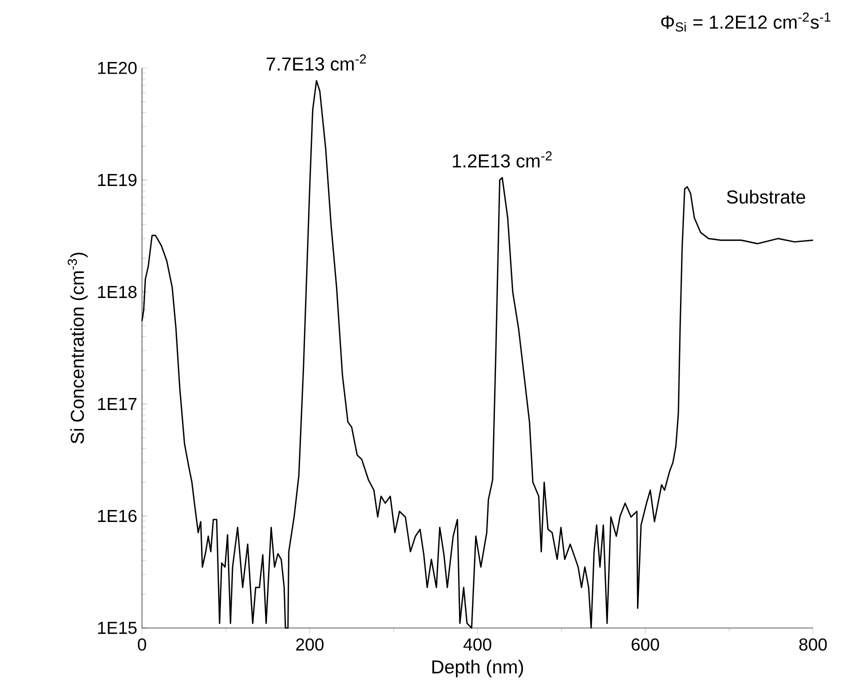 This screenshot has width=857, height=693. What do you see at coordinates (477, 669) in the screenshot?
I see `x-axis-title: Depth (nm)` at bounding box center [477, 669].